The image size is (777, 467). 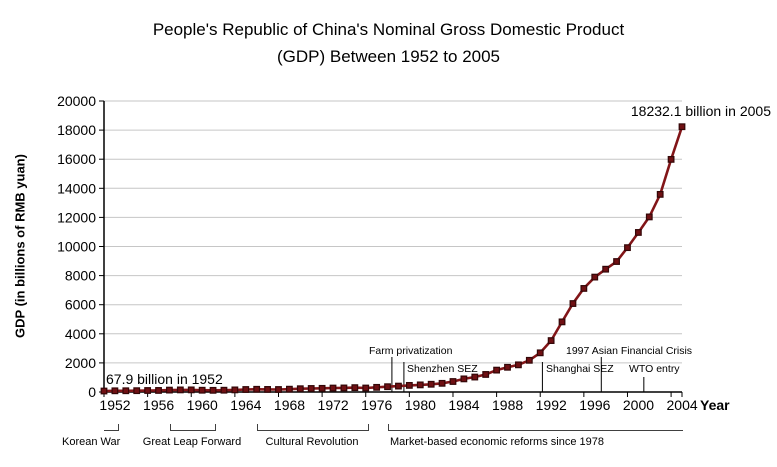 What do you see at coordinates (80, 363) in the screenshot?
I see `y-tick-label: 2000` at bounding box center [80, 363].